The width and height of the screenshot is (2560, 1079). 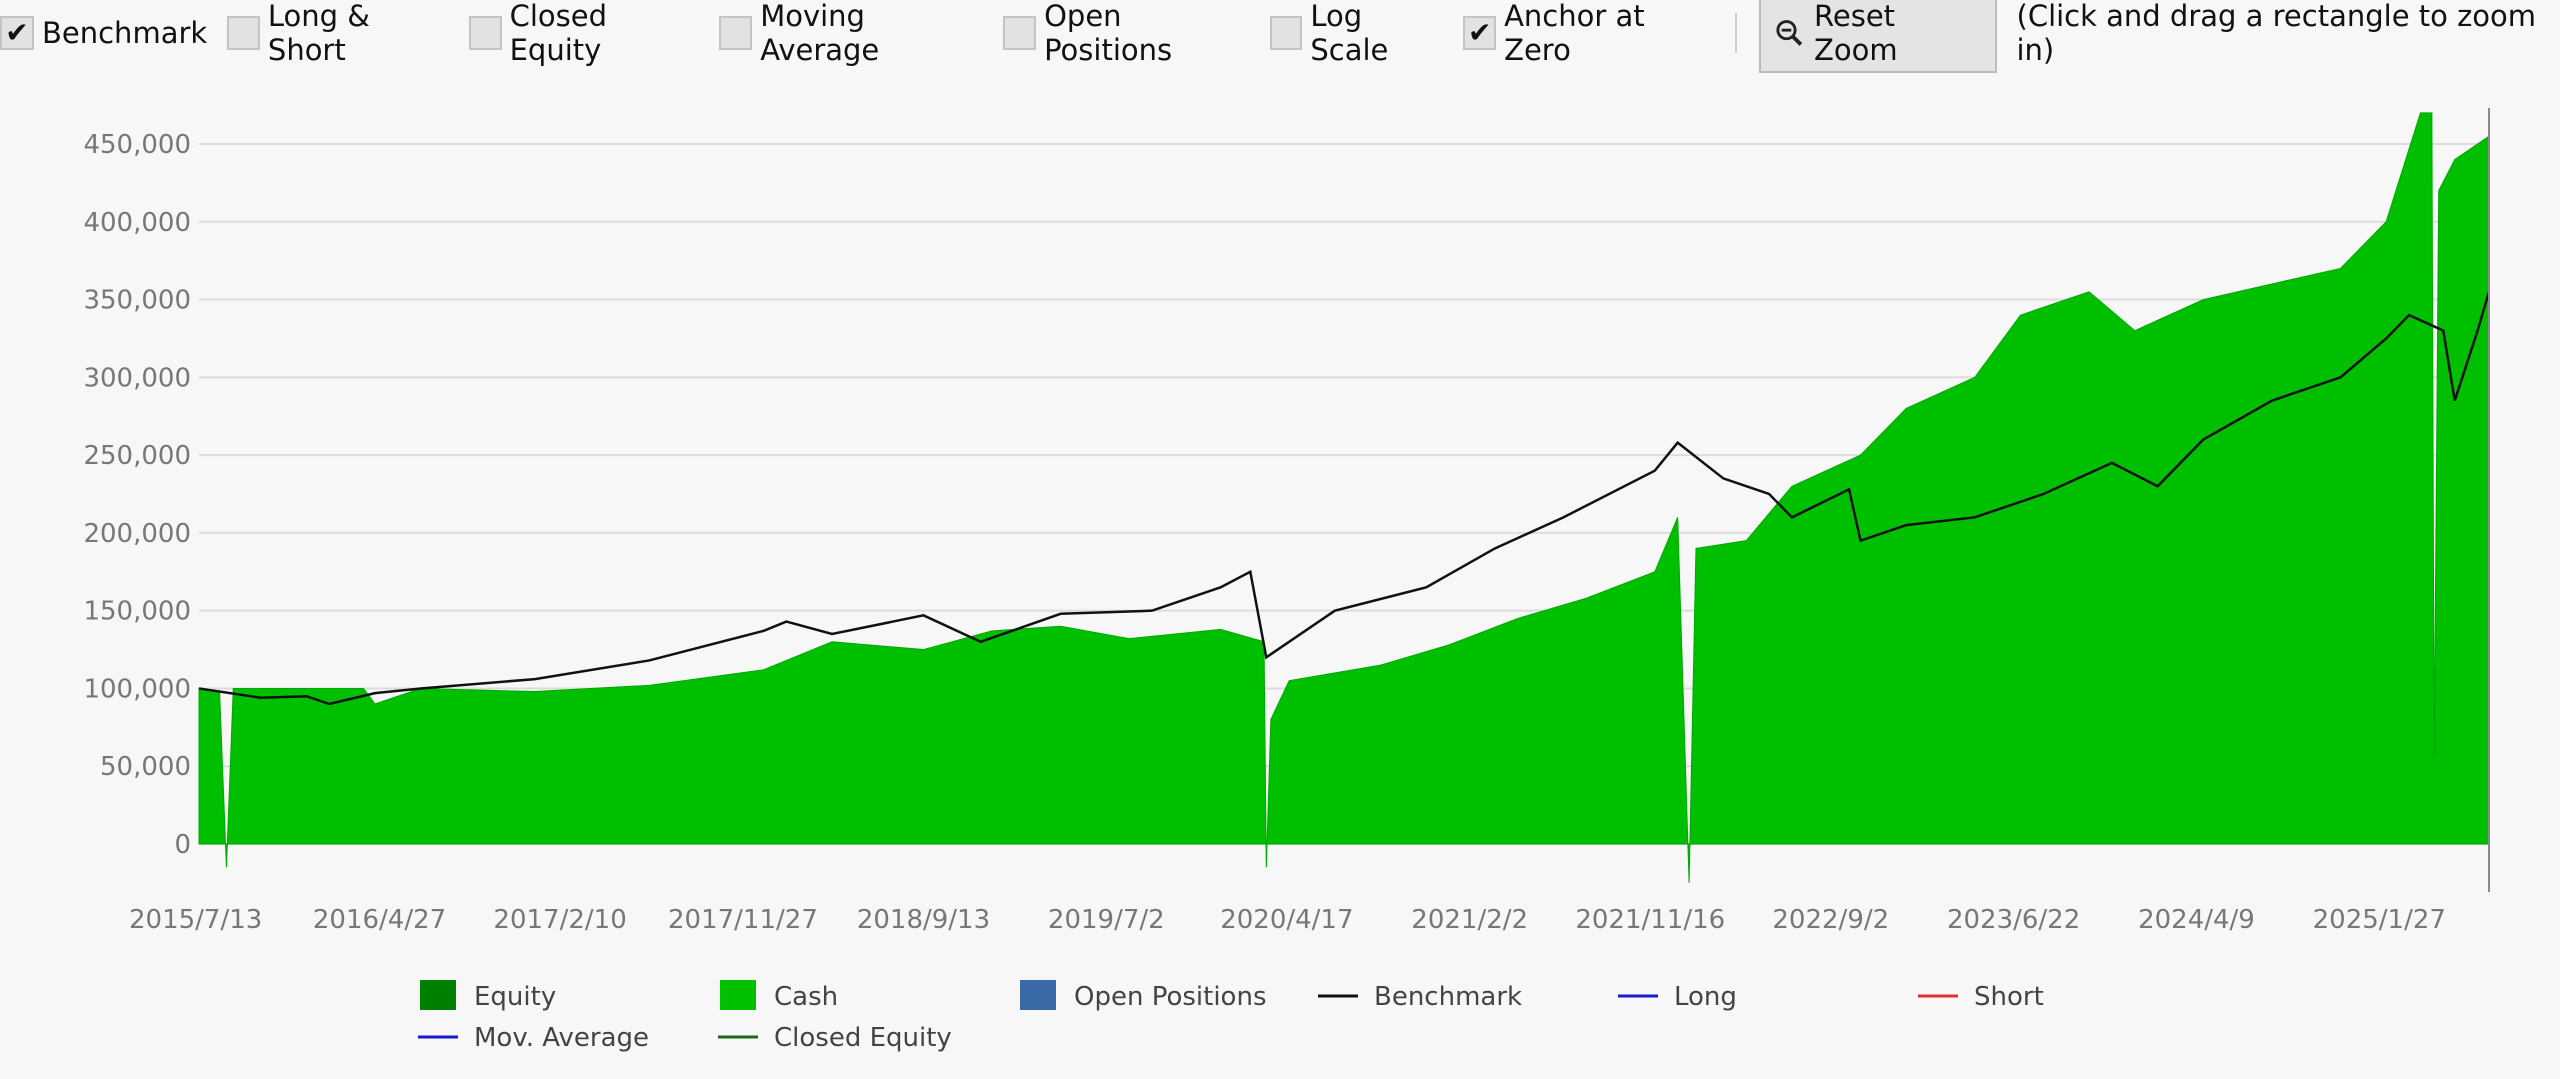 I want to click on checkbox-label: Anchor at Zero, so click(x=1574, y=33).